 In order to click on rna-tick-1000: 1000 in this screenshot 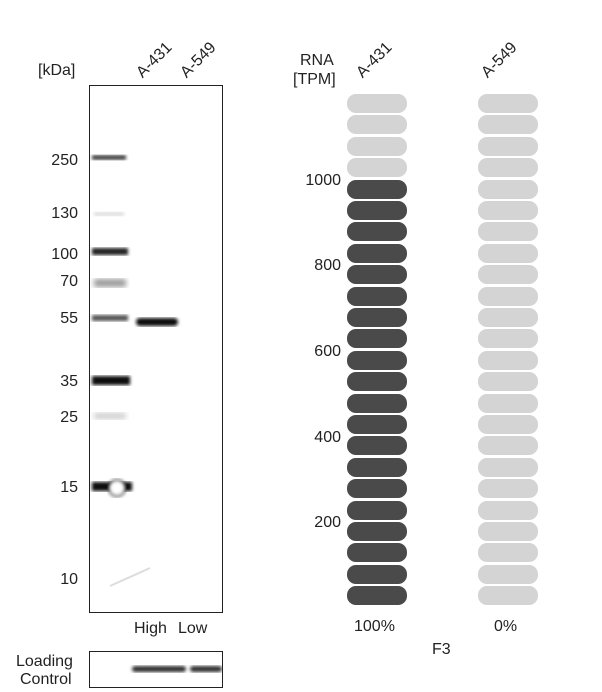, I will do `click(323, 180)`.